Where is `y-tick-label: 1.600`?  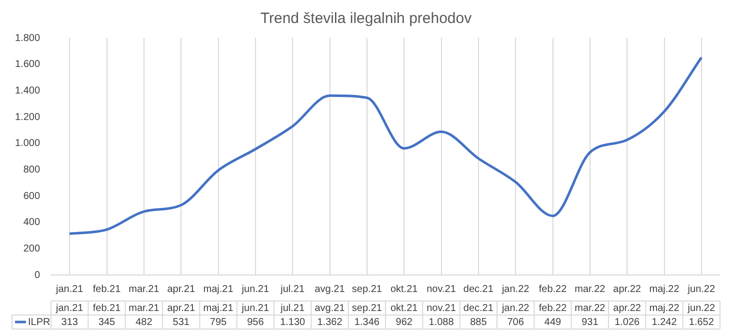
y-tick-label: 1.600 is located at coordinates (27, 64).